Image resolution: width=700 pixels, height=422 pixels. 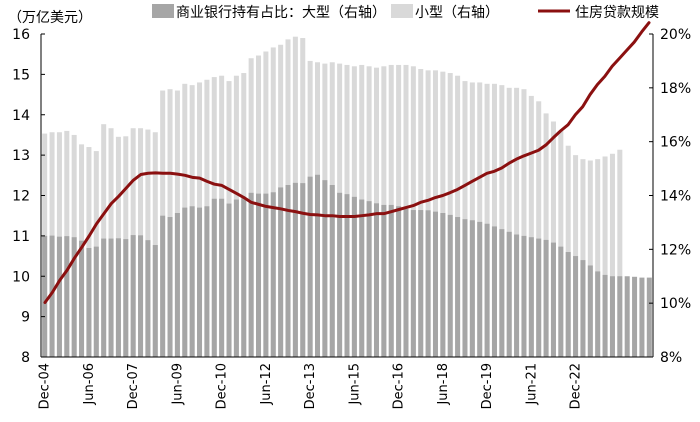 I want to click on right-tick-label: 20%, so click(x=675, y=35).